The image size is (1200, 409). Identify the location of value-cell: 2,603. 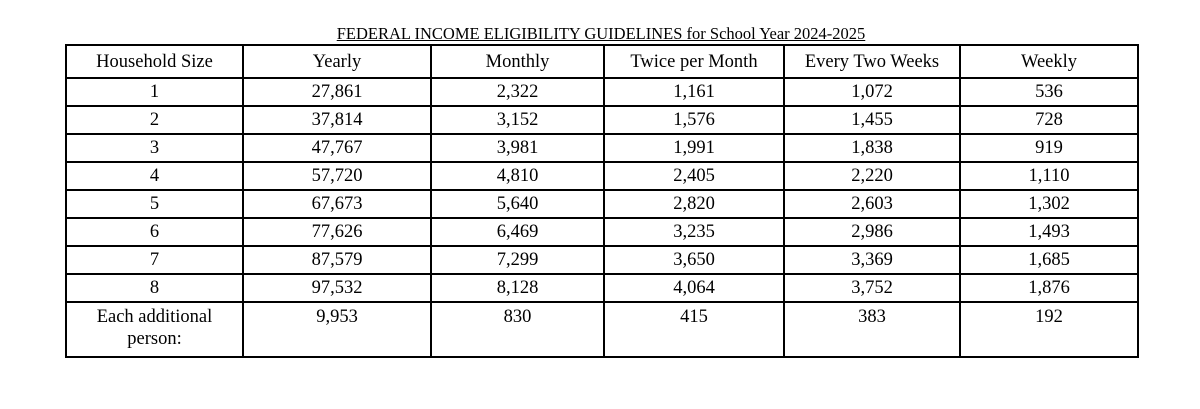
(872, 204).